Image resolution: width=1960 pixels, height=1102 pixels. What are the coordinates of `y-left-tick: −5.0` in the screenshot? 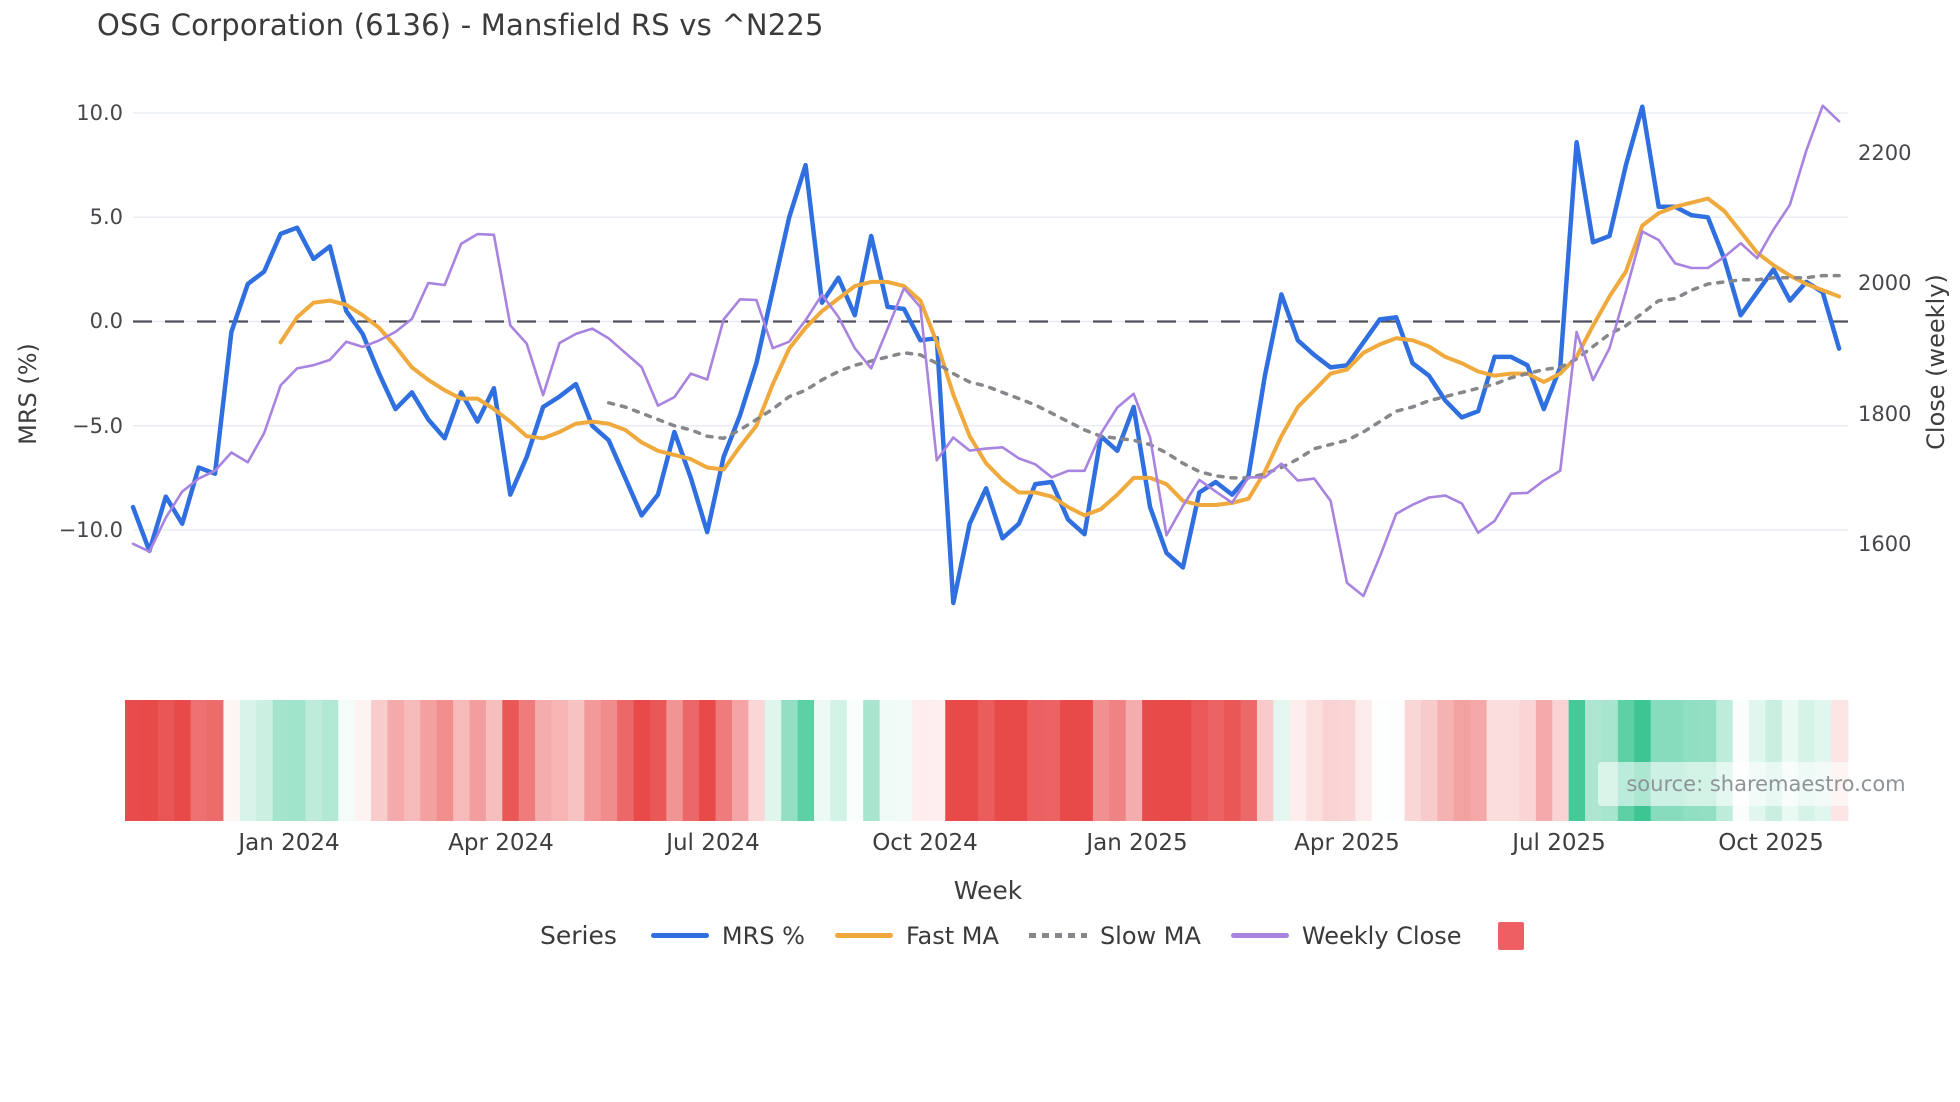 It's located at (97, 426).